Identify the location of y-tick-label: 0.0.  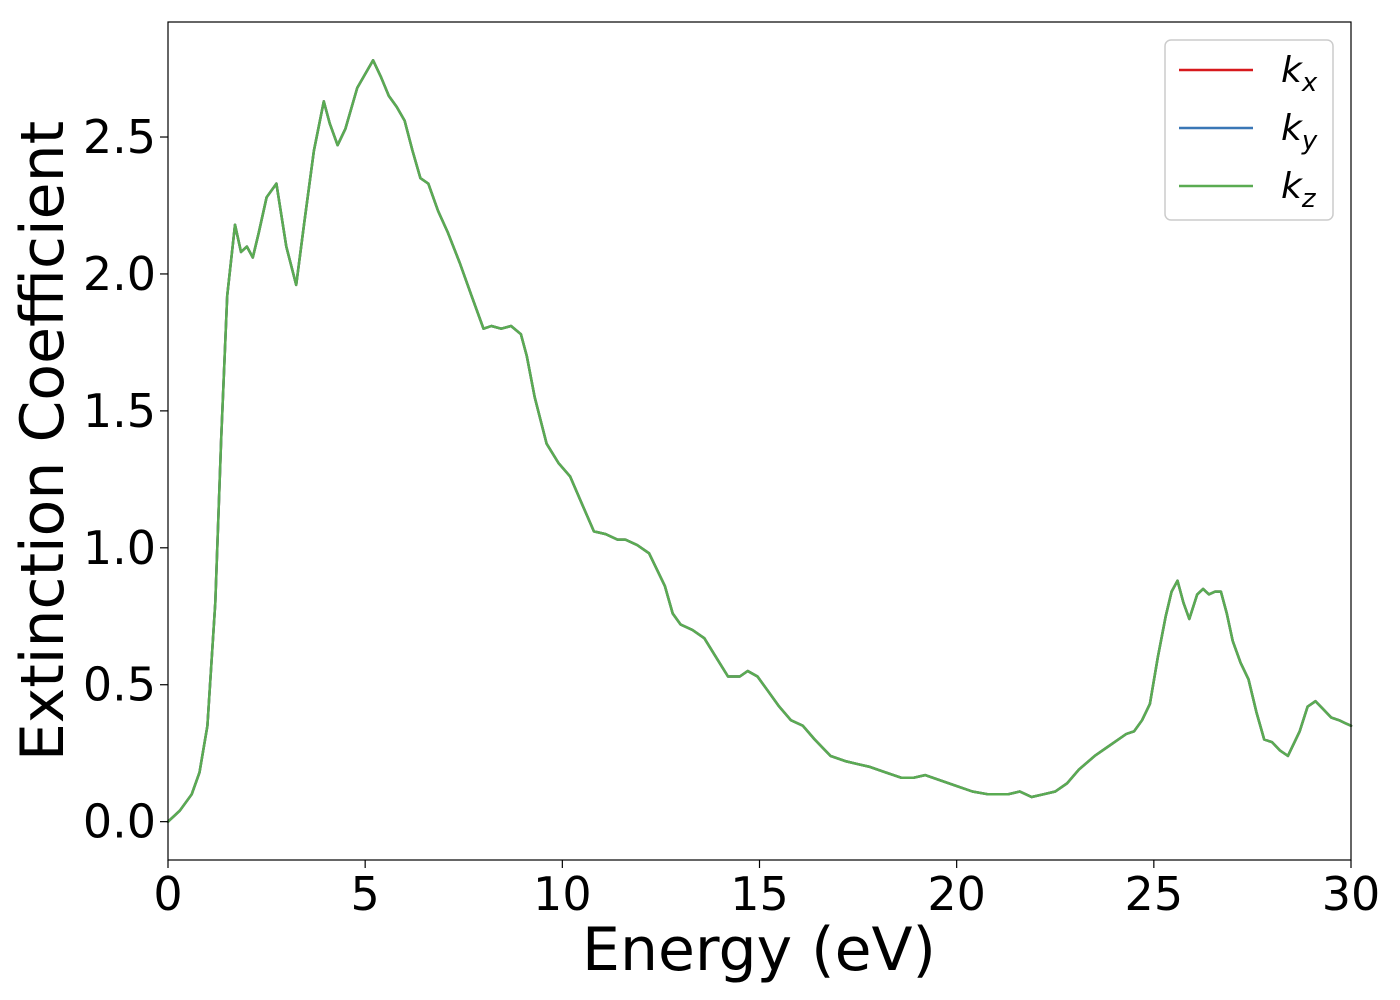
(119, 822).